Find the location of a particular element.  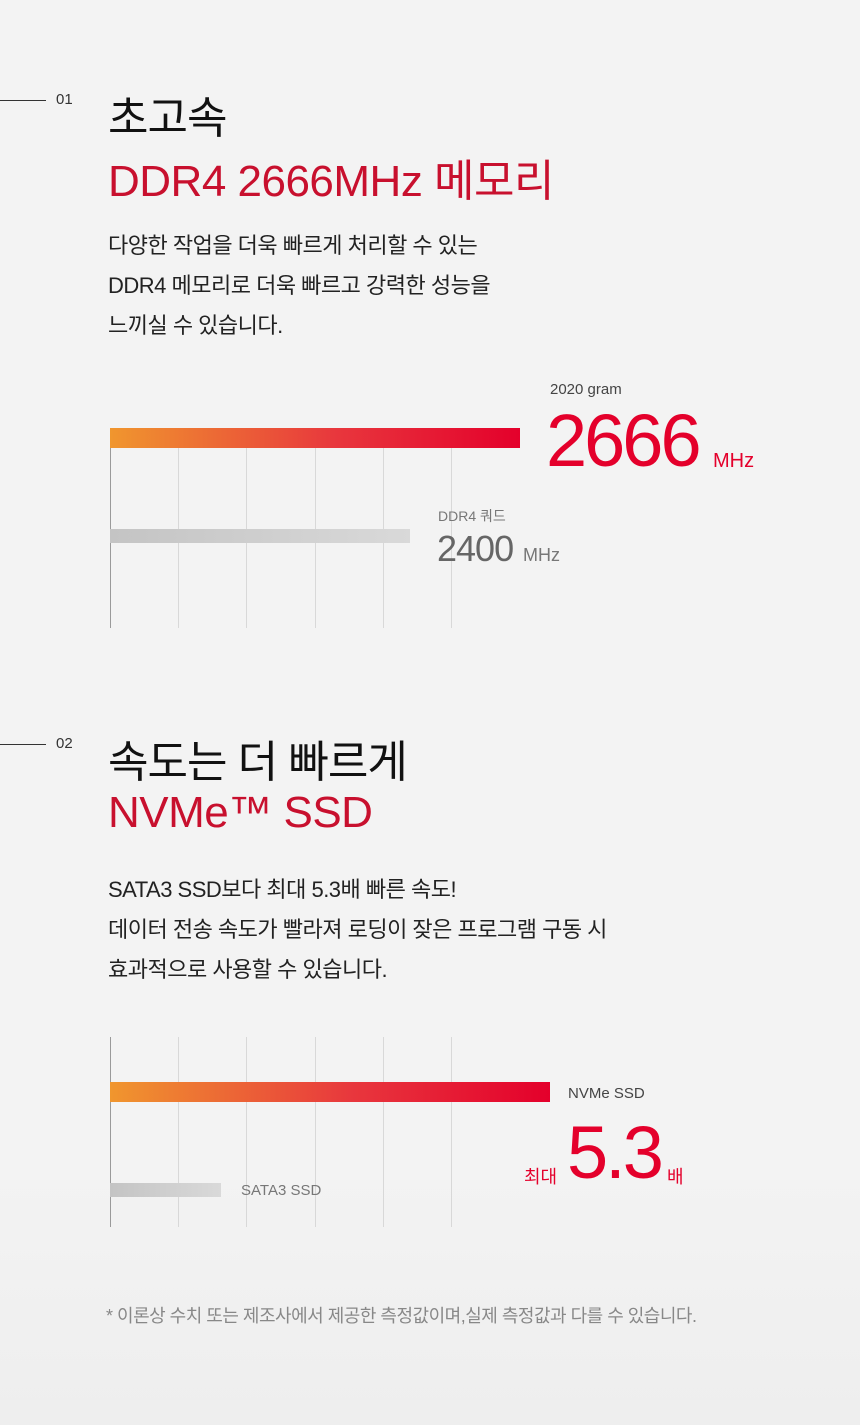

description-line: SATA3 SSD보다 최대 5.3배 빠른 속도! is located at coordinates (282, 889).